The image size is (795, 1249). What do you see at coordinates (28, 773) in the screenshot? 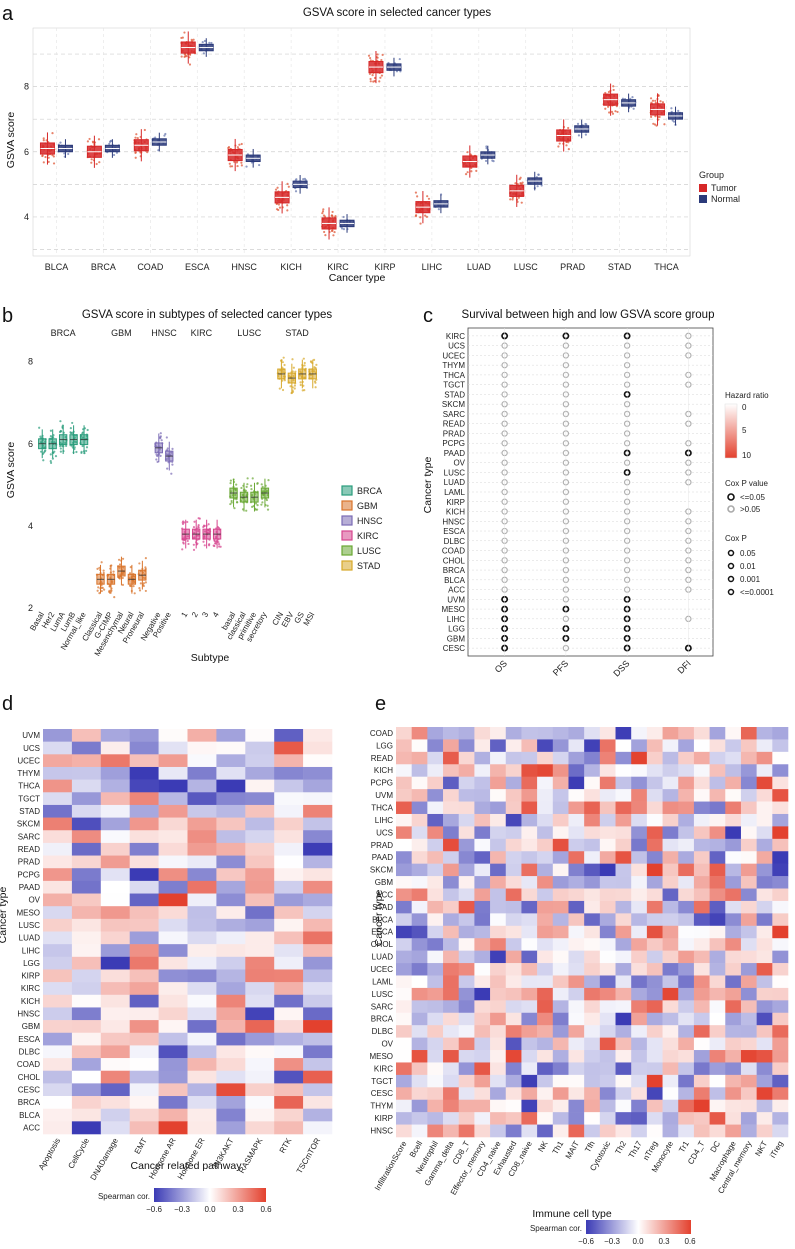
I see `panel-d-row-label: THYM` at bounding box center [28, 773].